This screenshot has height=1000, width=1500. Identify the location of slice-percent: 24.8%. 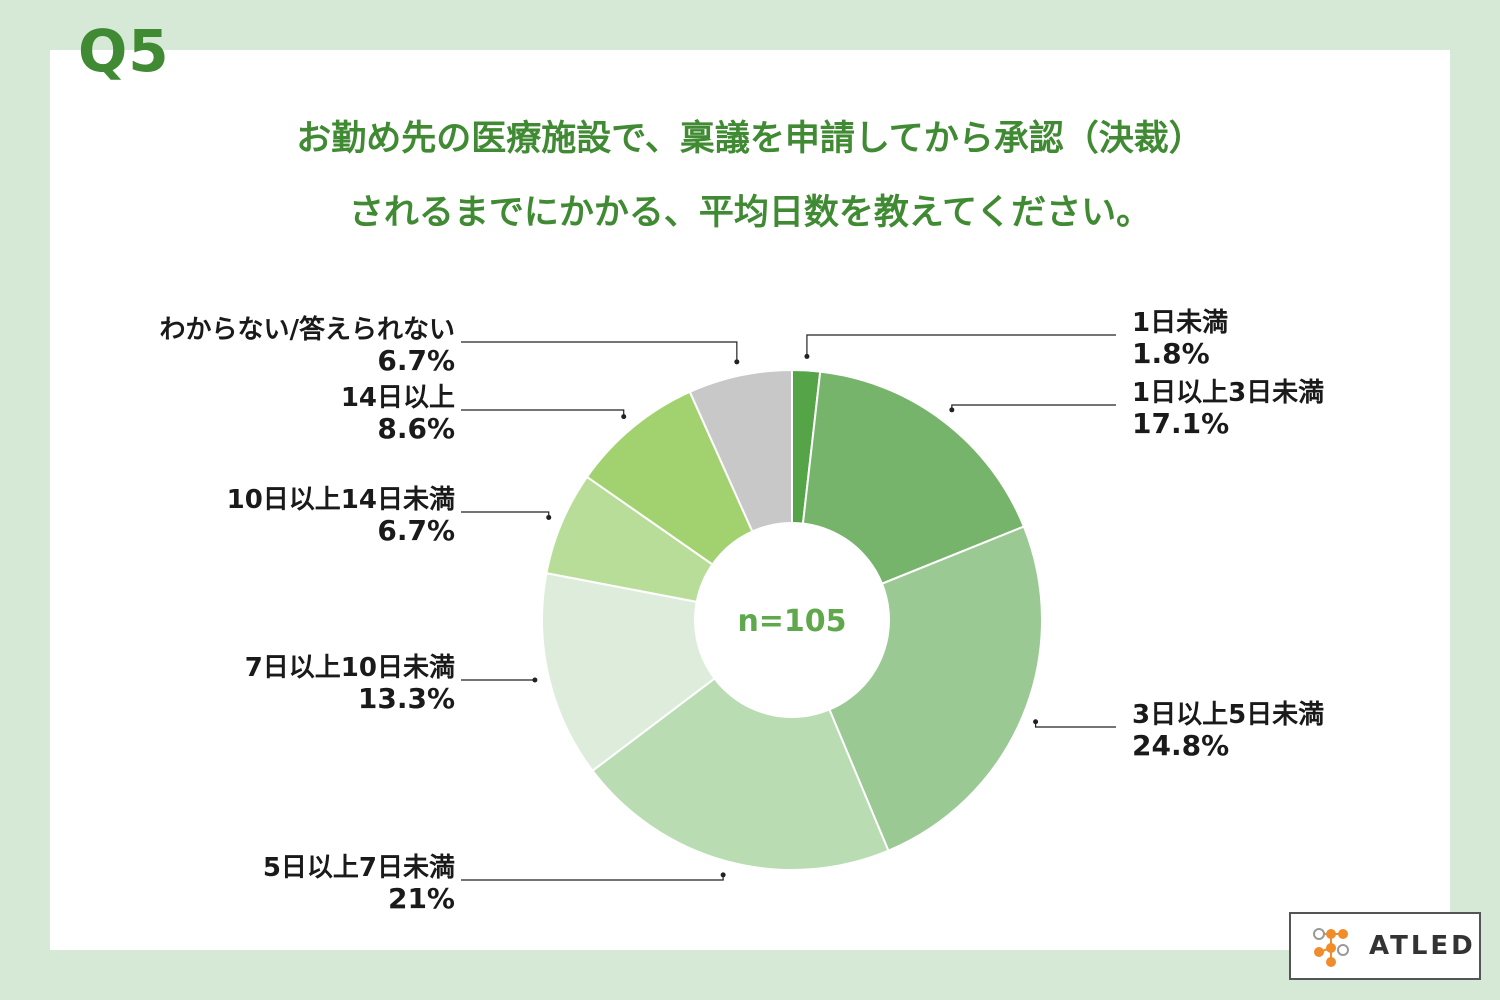
(1180, 745).